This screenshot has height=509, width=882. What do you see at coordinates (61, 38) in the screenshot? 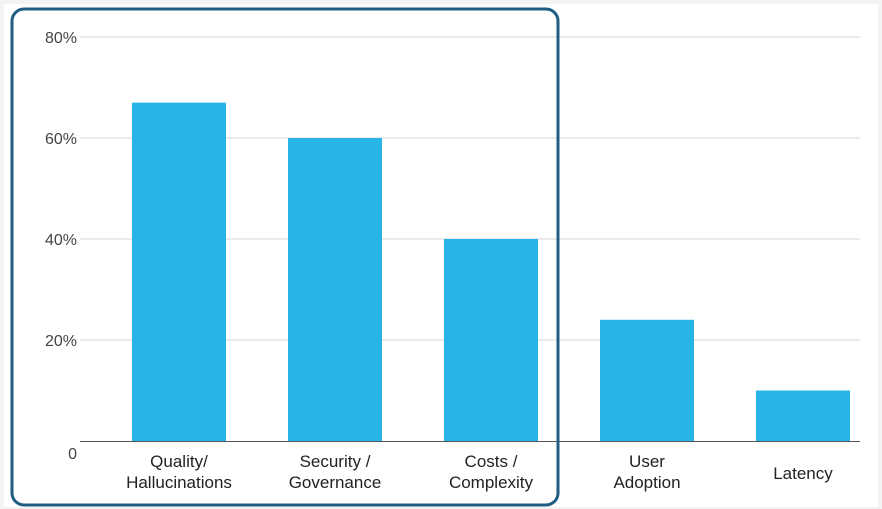
I see `y-tick-label: 80%` at bounding box center [61, 38].